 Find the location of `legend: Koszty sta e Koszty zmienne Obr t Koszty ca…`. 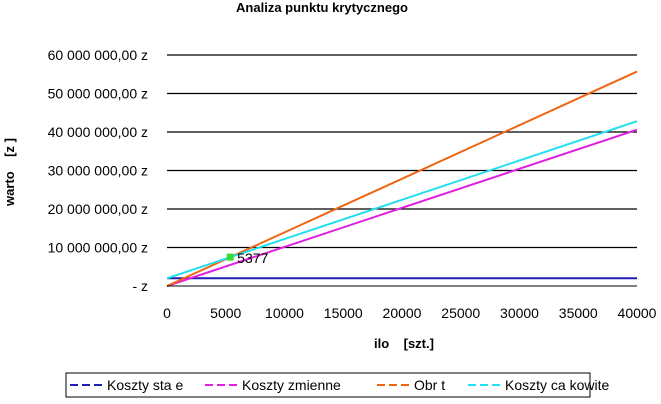

legend: Koszty sta e Koszty zmienne Obr t Koszty ca… is located at coordinates (337, 385).